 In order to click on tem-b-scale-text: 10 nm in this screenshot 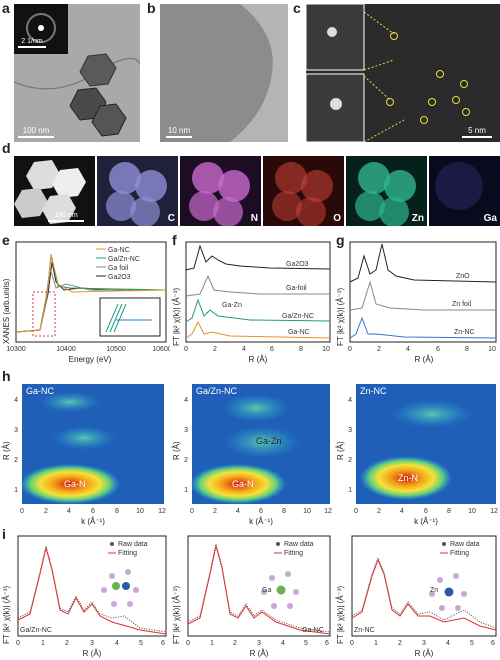, I will do `click(179, 130)`.